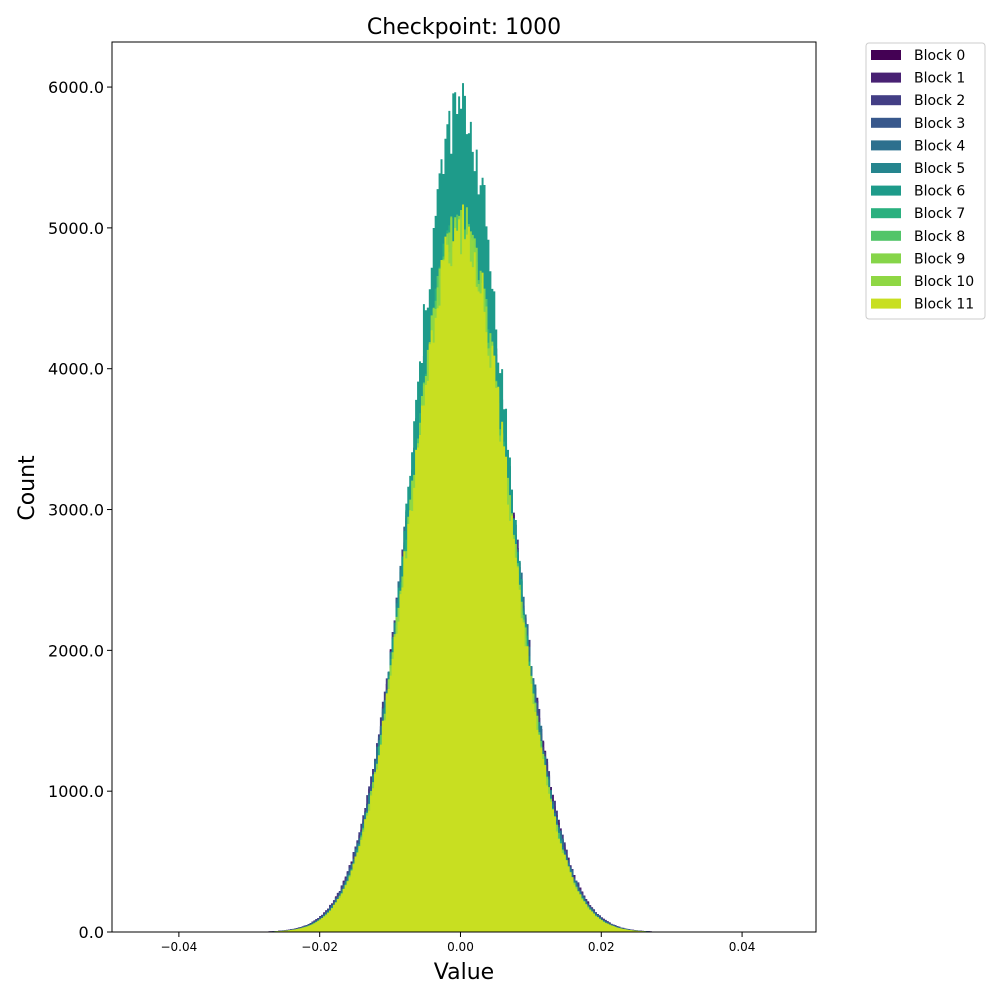  I want to click on legend-label: Block 9, so click(939, 259).